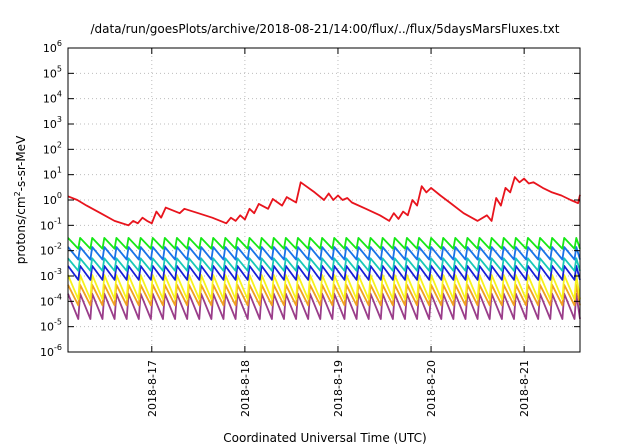 This screenshot has width=640, height=448. I want to click on x-tick-label: 2018-8-19, so click(338, 388).